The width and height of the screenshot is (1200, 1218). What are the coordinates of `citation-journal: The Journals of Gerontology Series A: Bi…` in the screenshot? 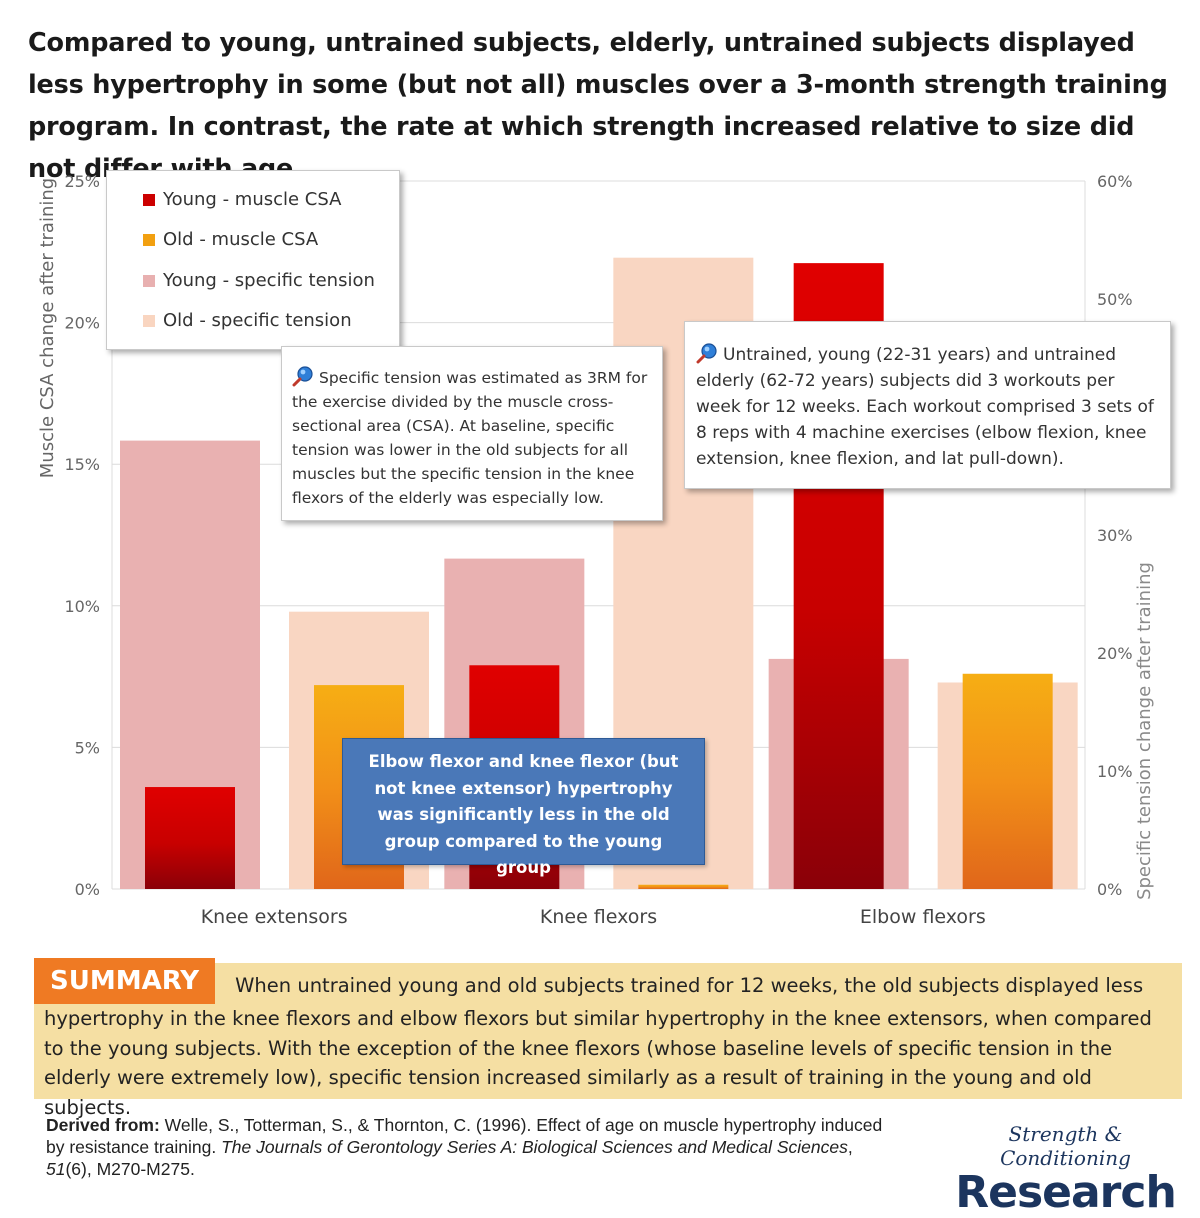 It's located at (534, 1147).